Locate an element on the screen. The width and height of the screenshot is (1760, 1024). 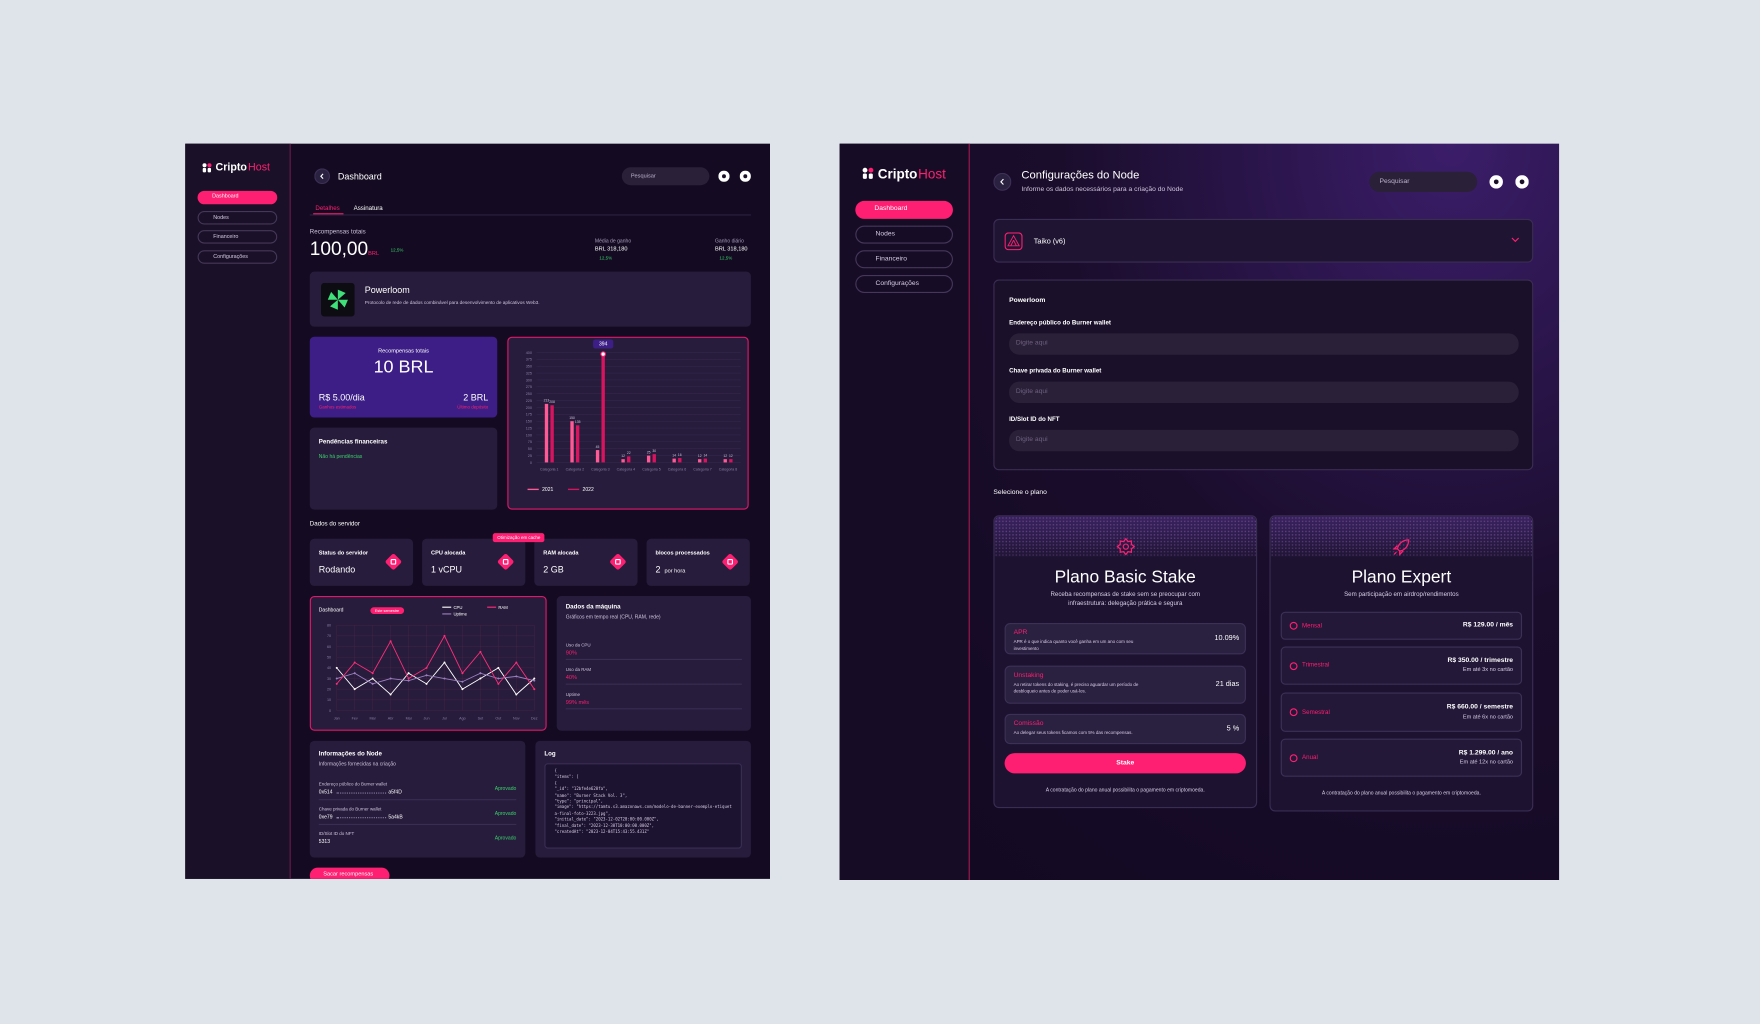
bar-value-label: 213 is located at coordinates (547, 401).